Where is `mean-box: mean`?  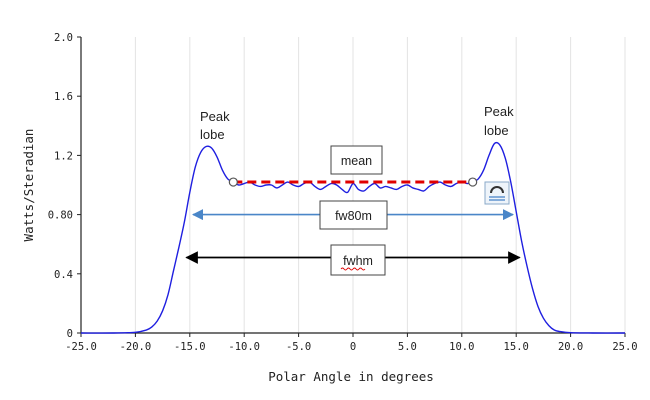
mean-box: mean is located at coordinates (356, 160).